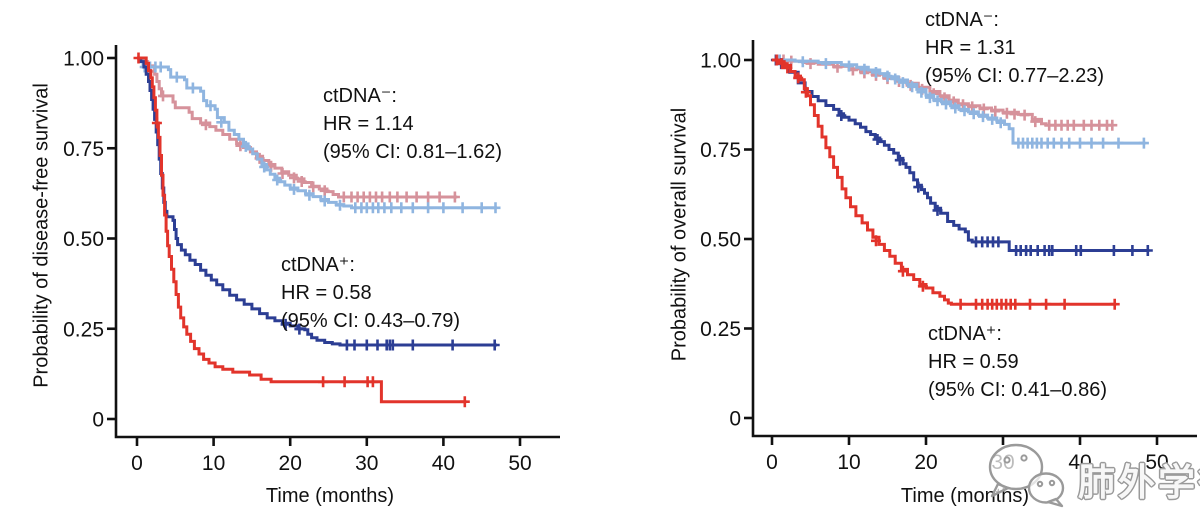  Describe the element at coordinates (330, 496) in the screenshot. I see `x-axis-title-left: Time (months)` at that location.